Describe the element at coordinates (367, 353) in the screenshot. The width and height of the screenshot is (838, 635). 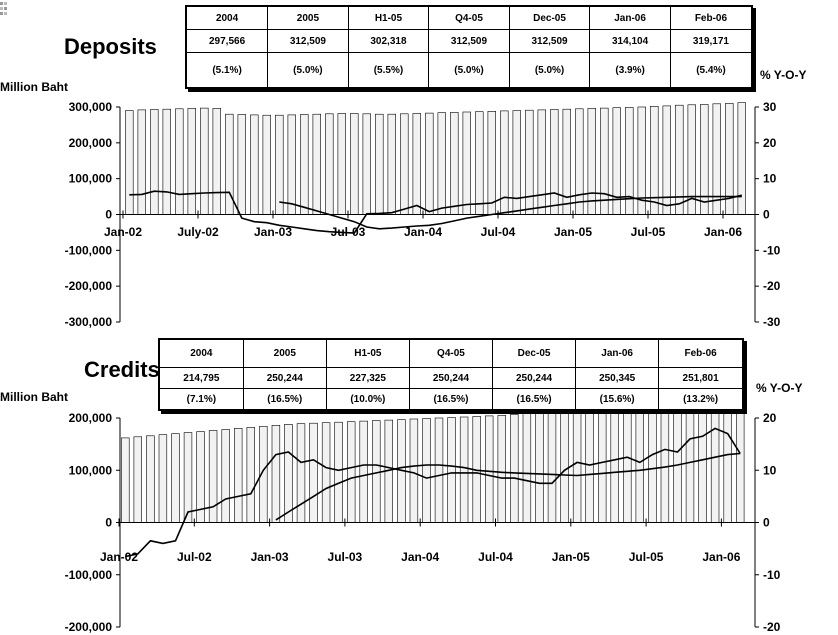
I see `table-header: H1-05` at that location.